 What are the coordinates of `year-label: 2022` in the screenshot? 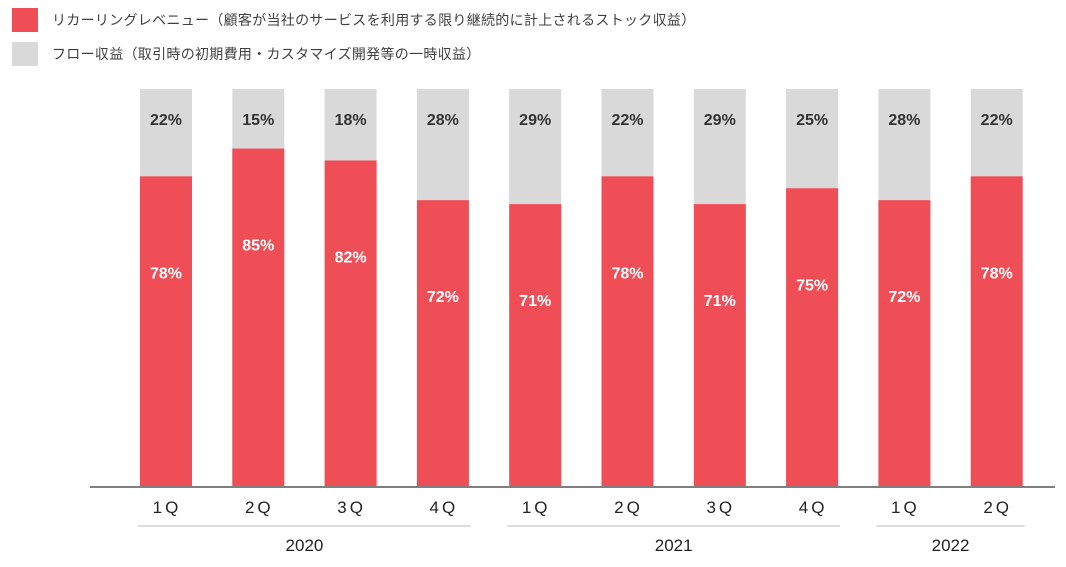 It's located at (951, 545).